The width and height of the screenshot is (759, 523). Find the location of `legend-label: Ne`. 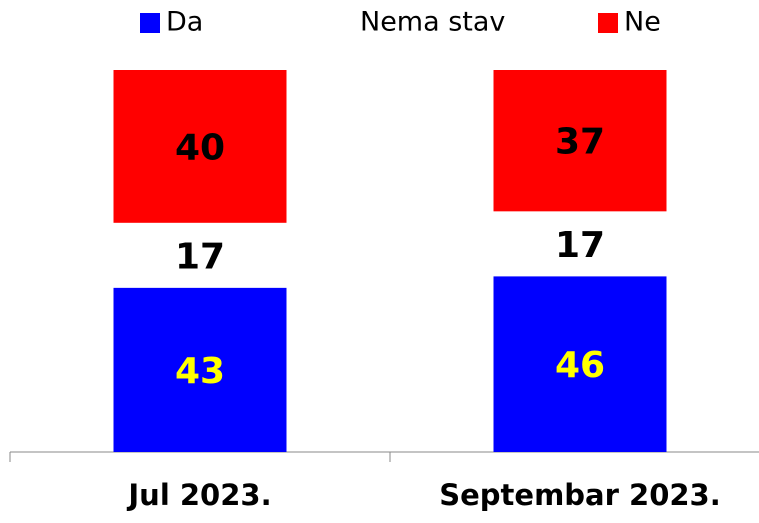

legend-label: Ne is located at coordinates (642, 22).